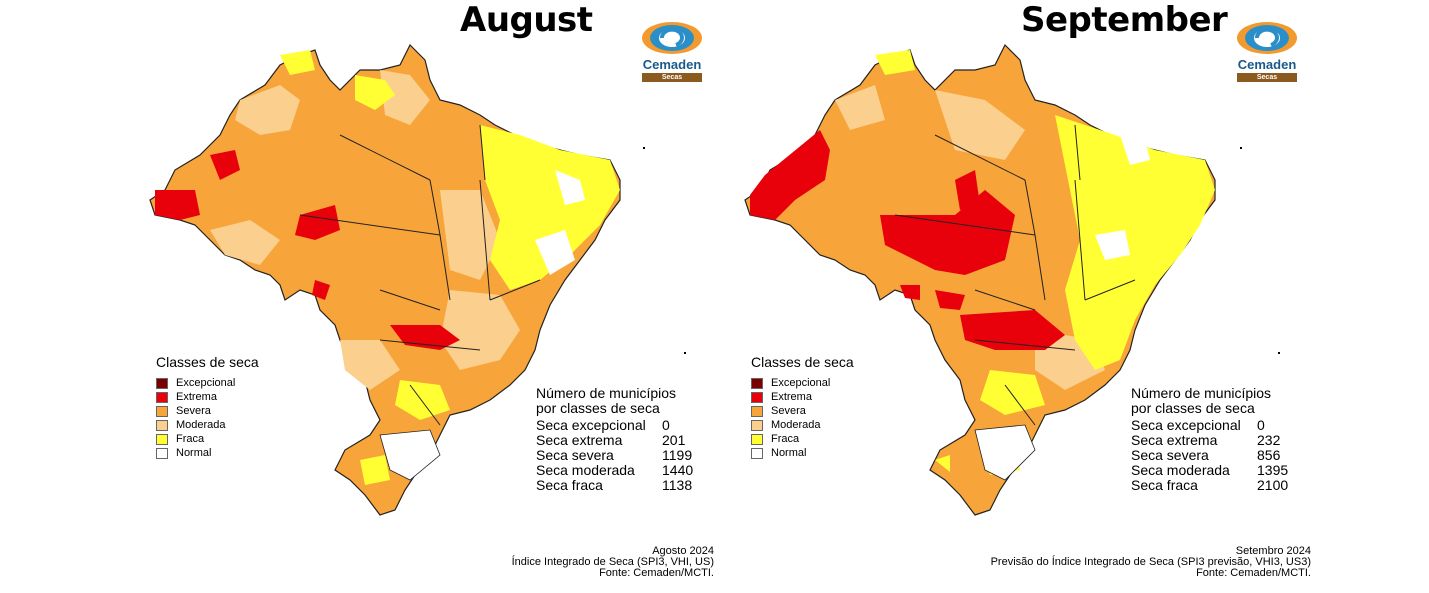 Image resolution: width=1429 pixels, height=593 pixels. I want to click on count-row-extrema: Seca extrema 232, so click(1209, 440).